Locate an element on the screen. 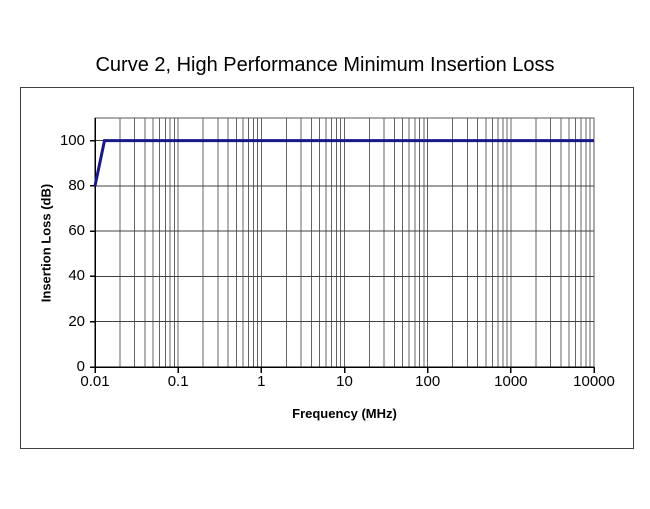 The height and width of the screenshot is (509, 650). series-line is located at coordinates (343, 163).